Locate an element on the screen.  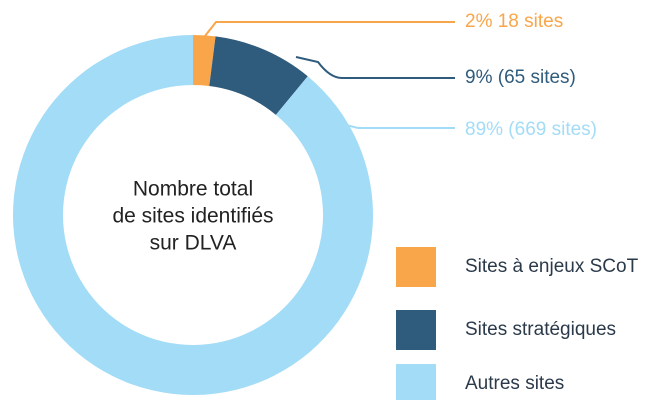
center-text: de sites identifiés is located at coordinates (192, 216).